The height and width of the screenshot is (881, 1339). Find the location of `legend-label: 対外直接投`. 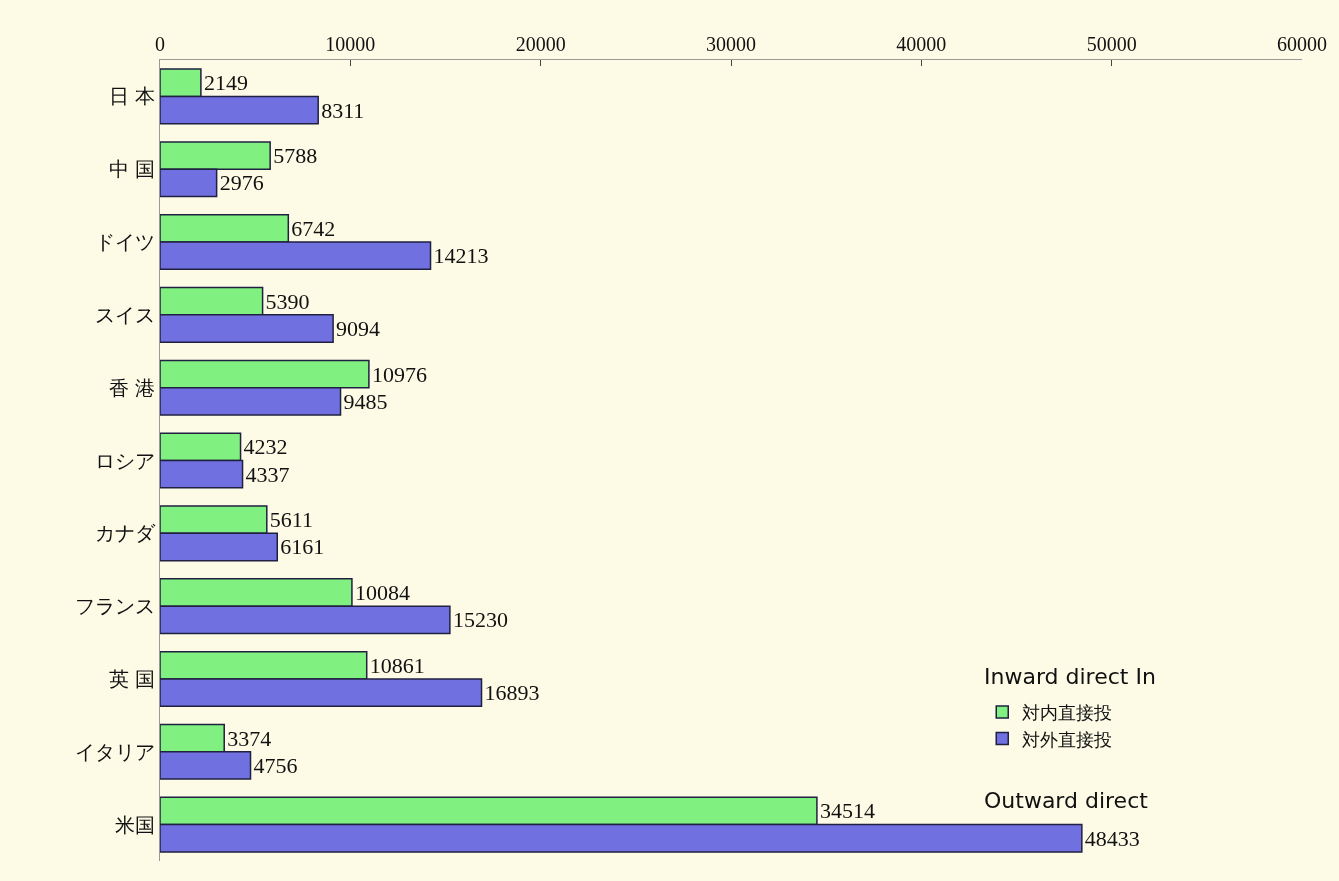

legend-label: 対外直接投 is located at coordinates (1067, 739).